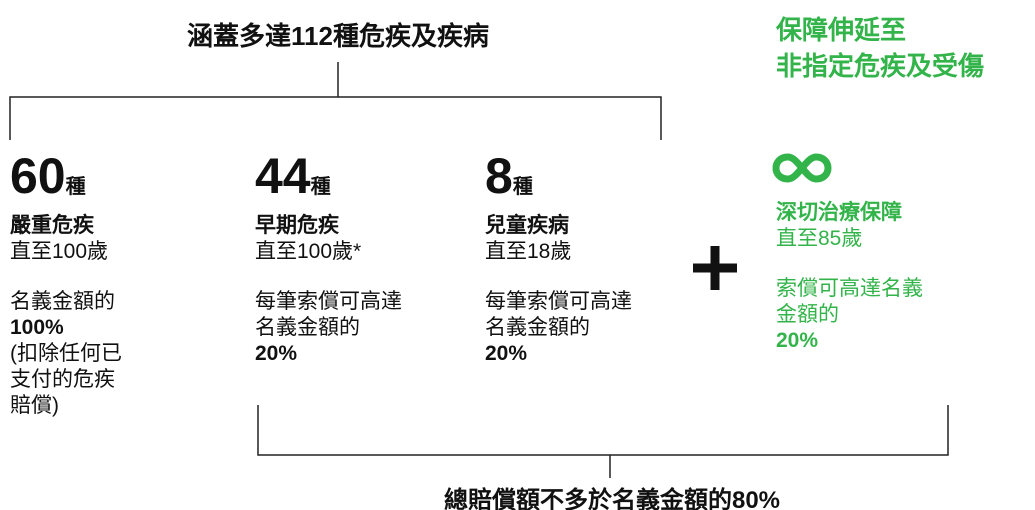 This screenshot has width=1035, height=510. Describe the element at coordinates (603, 441) in the screenshot. I see `bottom-bracket` at that location.